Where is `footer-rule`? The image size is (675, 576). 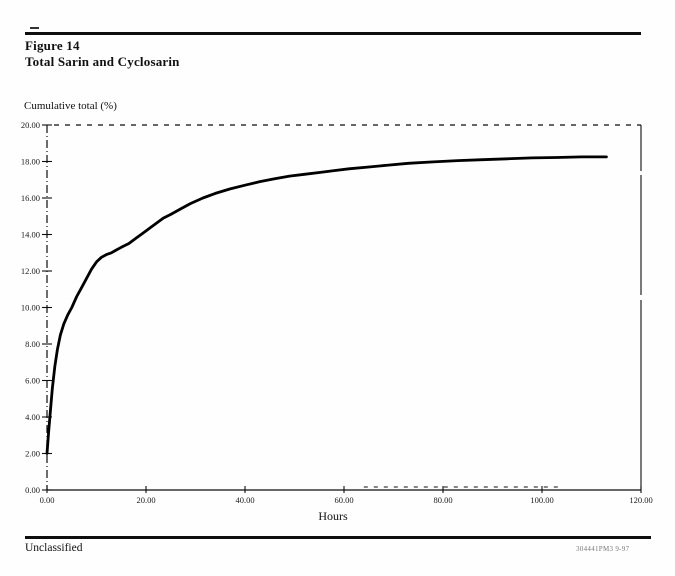 footer-rule is located at coordinates (338, 537).